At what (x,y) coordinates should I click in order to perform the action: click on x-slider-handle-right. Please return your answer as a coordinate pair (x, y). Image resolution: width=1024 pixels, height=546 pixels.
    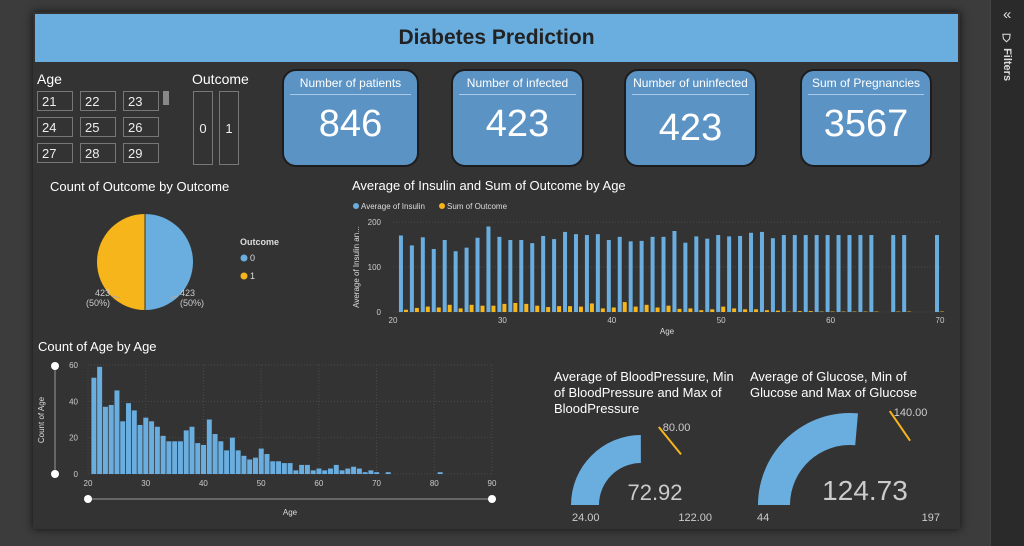
    Looking at the image, I should click on (492, 499).